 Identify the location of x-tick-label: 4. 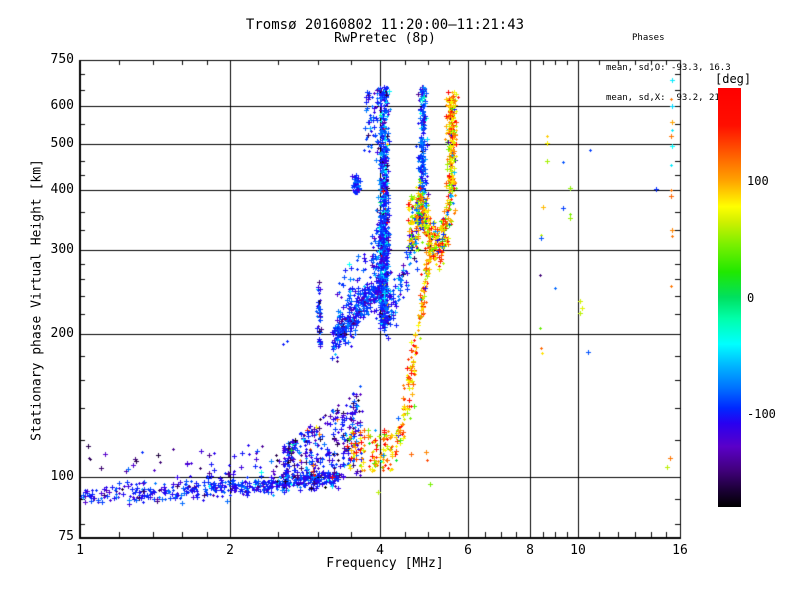
(380, 550).